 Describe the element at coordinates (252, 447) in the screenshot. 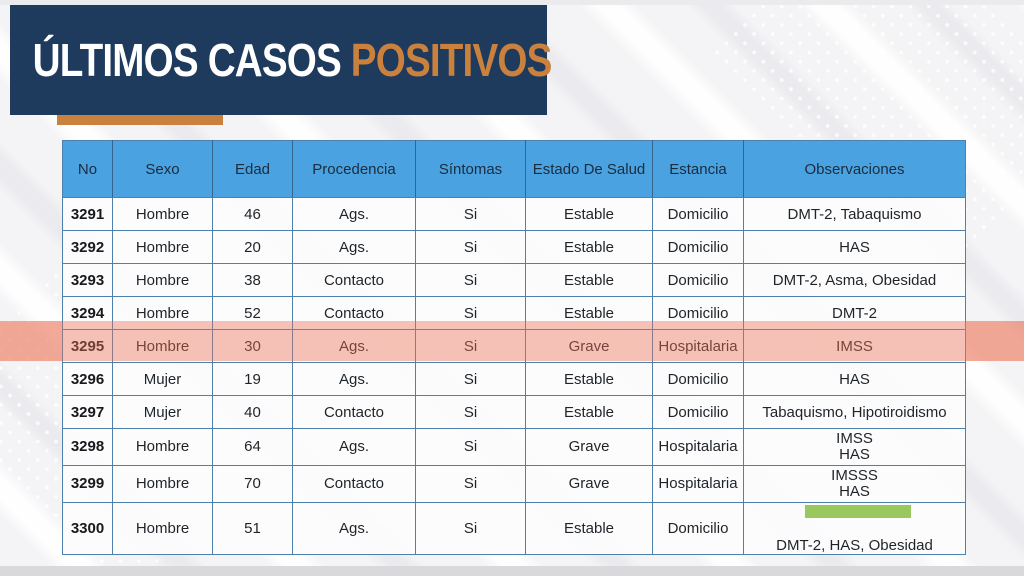

I see `cell-edad: 64` at that location.